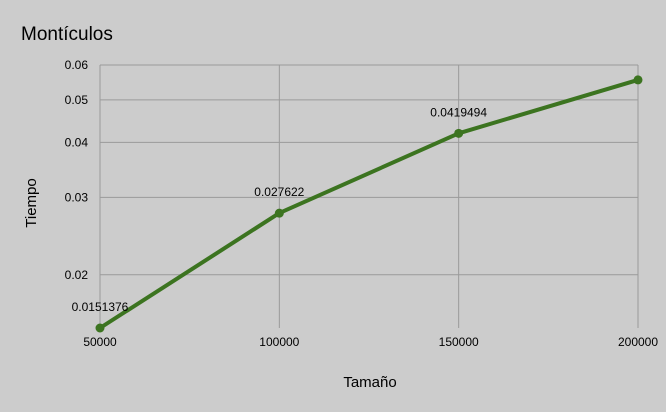 The width and height of the screenshot is (666, 412). What do you see at coordinates (369, 382) in the screenshot?
I see `x-axis-title: Tamaño` at bounding box center [369, 382].